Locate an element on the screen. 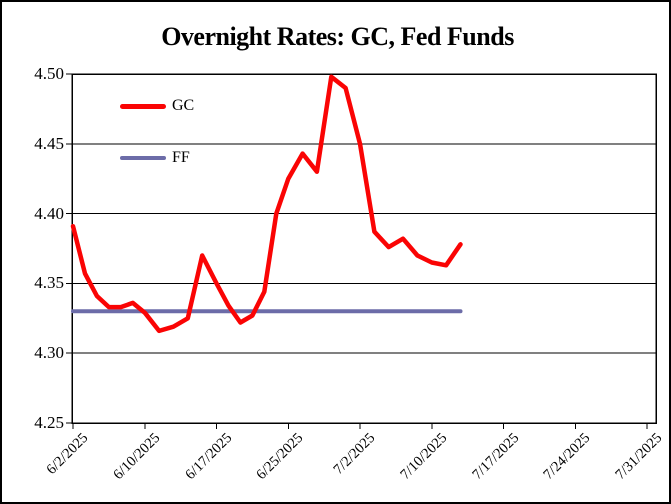  y-axis-tick-label: 4.50 is located at coordinates (49, 73).